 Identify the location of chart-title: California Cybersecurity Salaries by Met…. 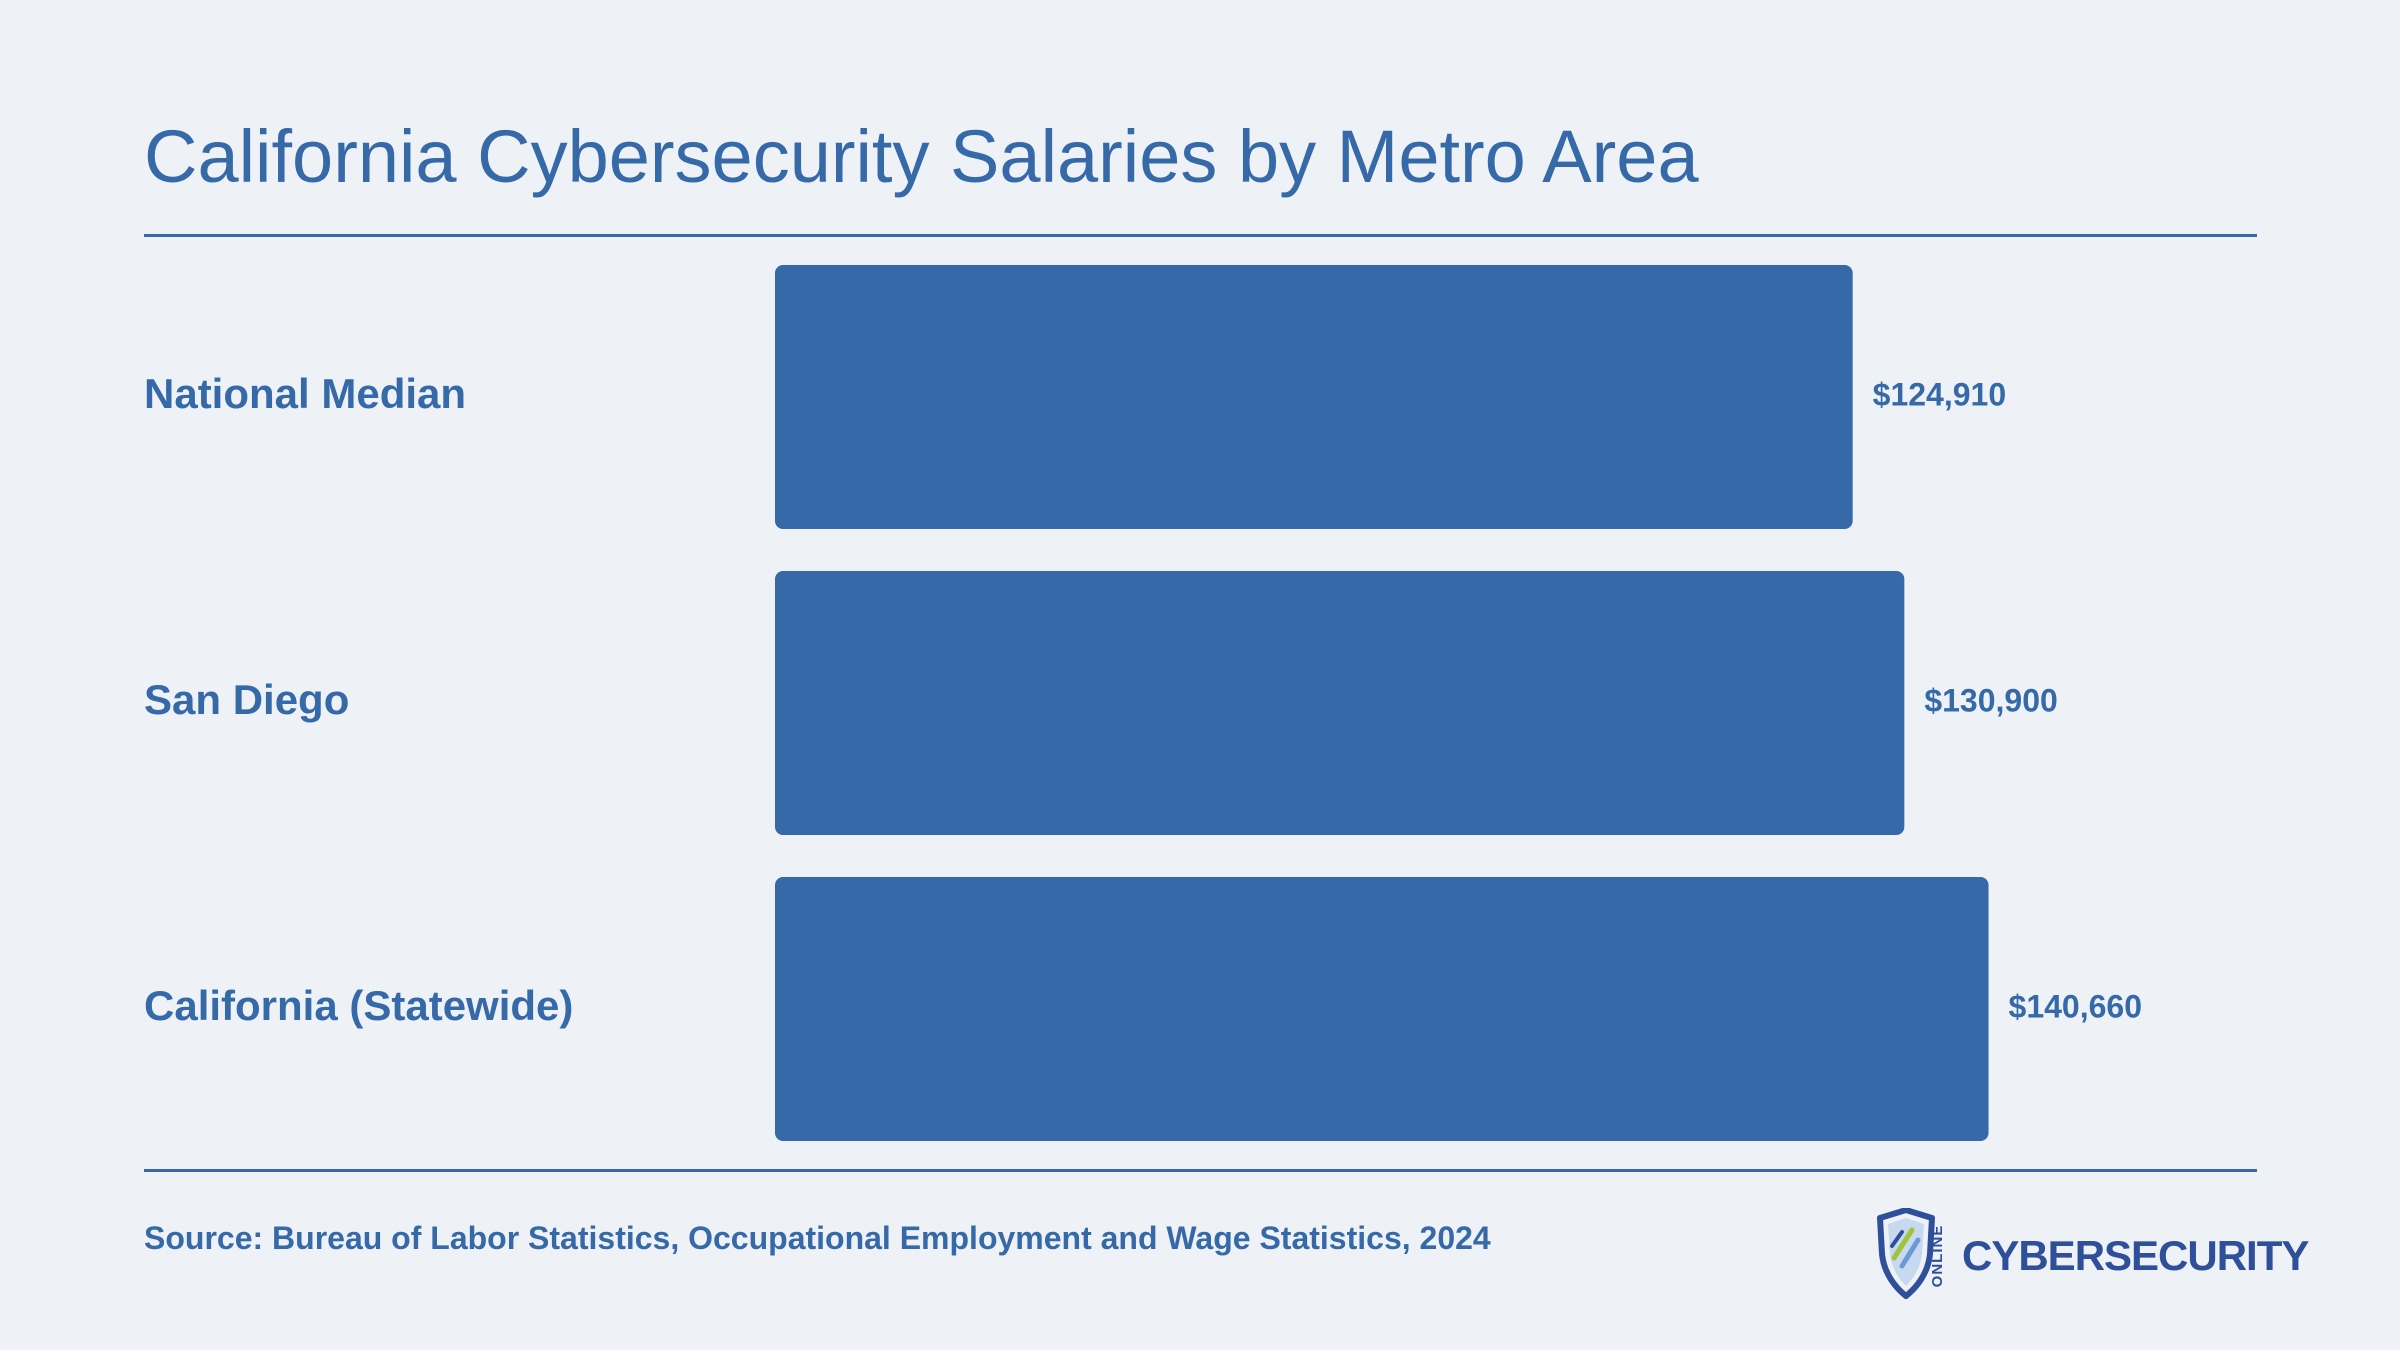
(921, 156).